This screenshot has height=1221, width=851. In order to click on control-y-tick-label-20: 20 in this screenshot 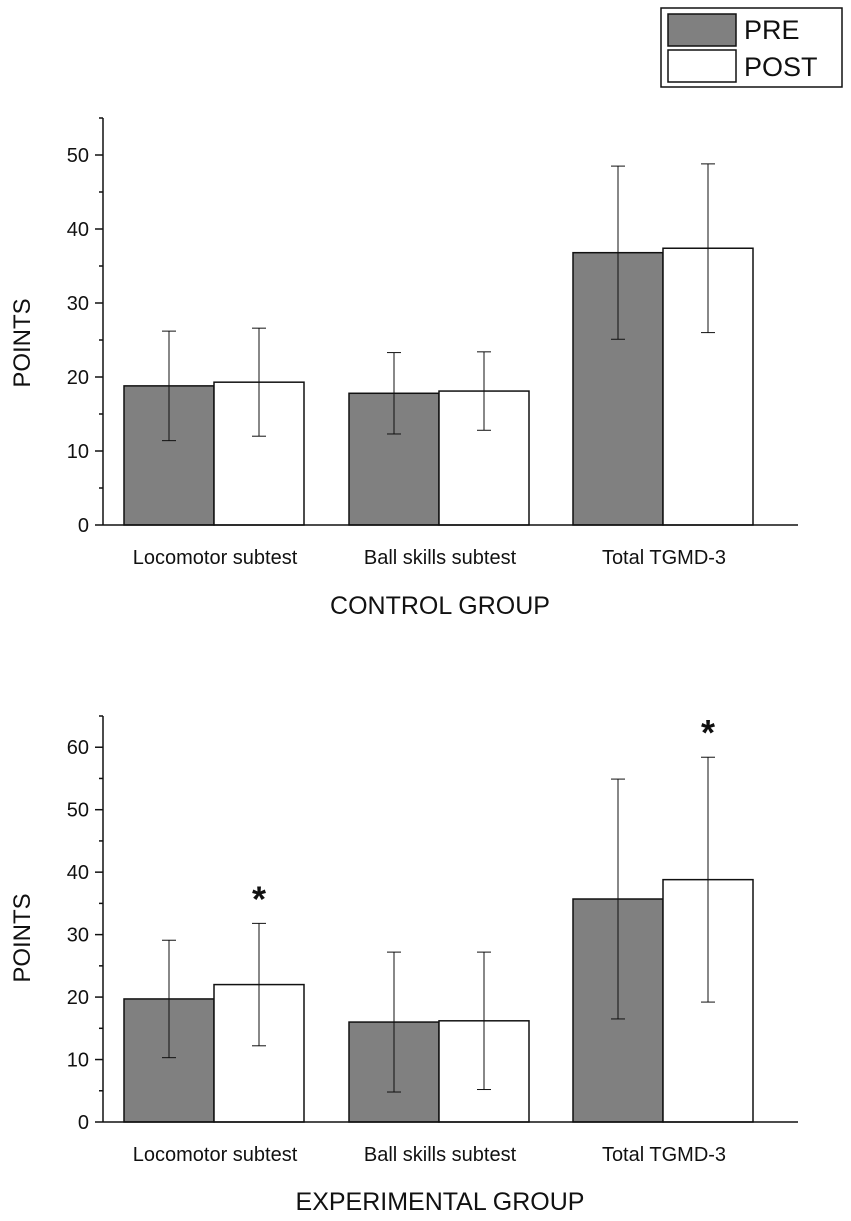, I will do `click(78, 378)`.